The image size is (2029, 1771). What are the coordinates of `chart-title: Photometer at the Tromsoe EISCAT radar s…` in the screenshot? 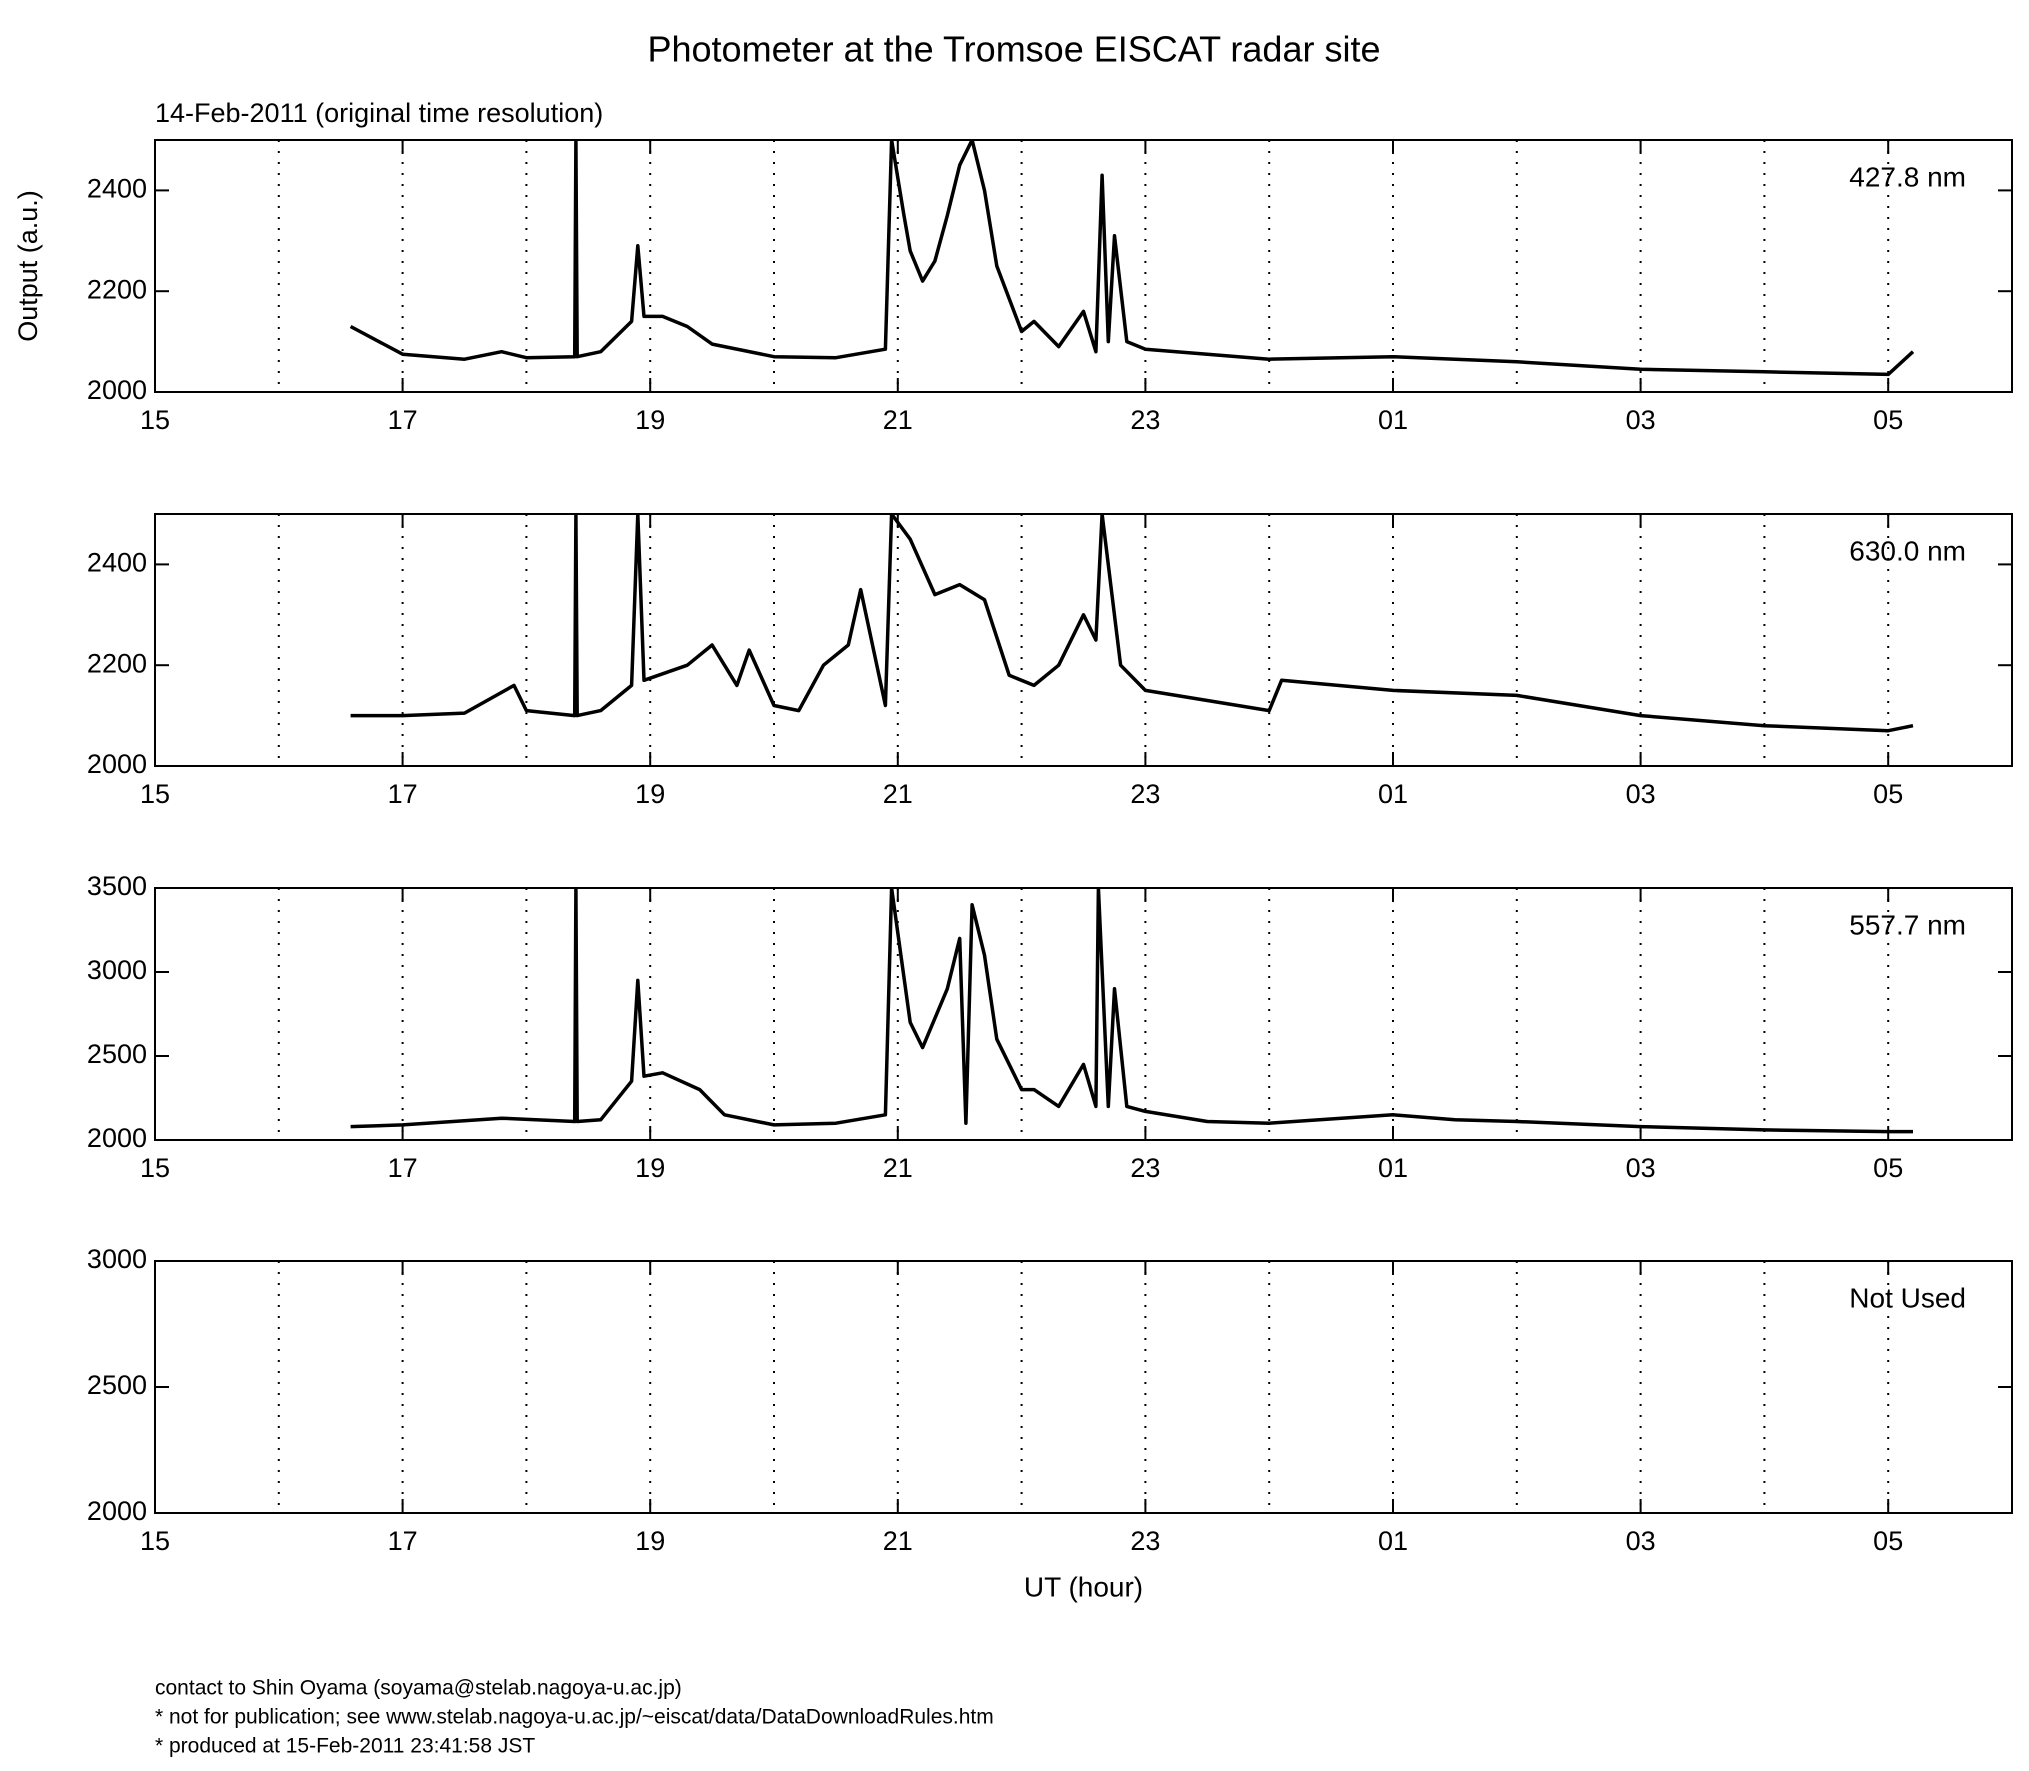 It's located at (1014, 49).